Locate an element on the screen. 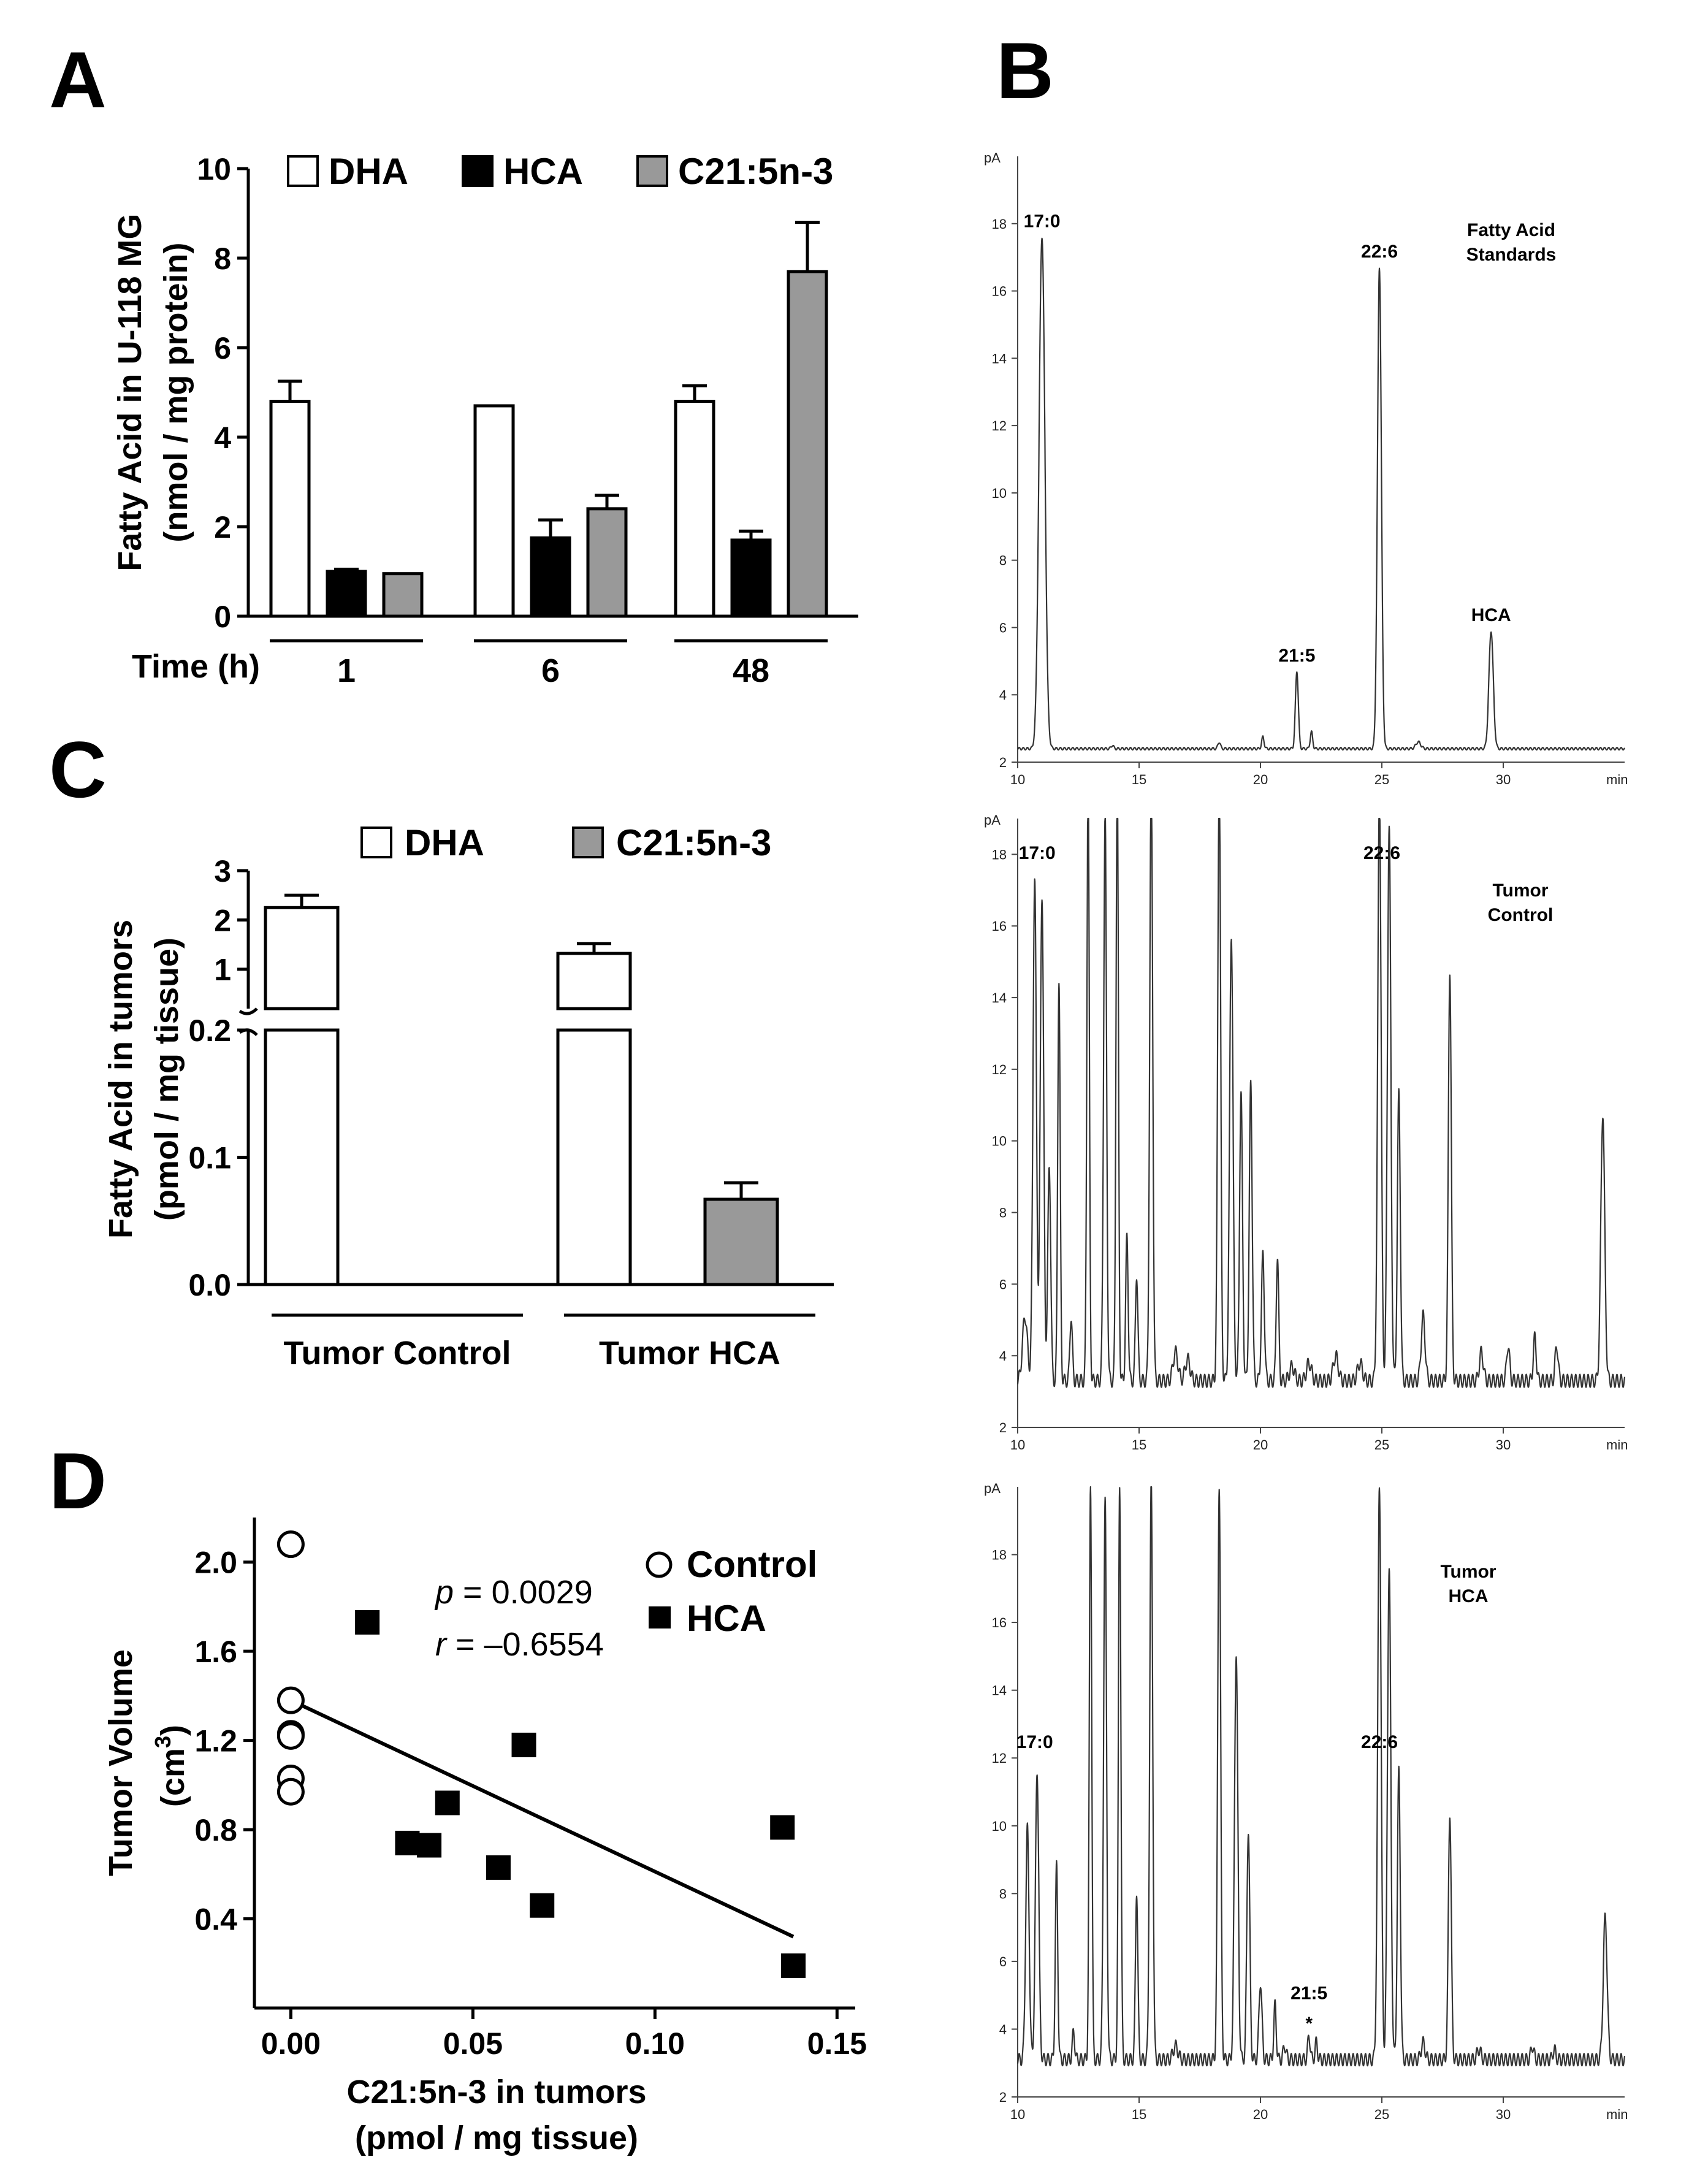  x-category-label: 1 is located at coordinates (346, 670).